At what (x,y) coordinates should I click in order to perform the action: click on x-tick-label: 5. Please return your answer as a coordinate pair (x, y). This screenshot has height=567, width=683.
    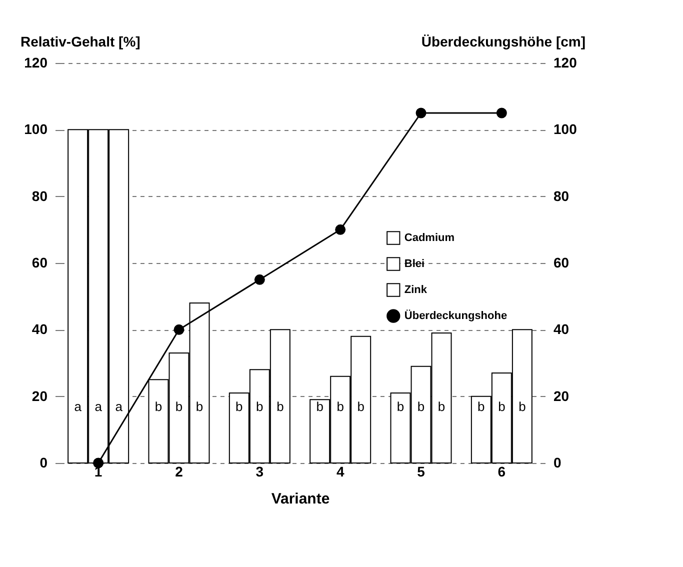
    Looking at the image, I should click on (421, 472).